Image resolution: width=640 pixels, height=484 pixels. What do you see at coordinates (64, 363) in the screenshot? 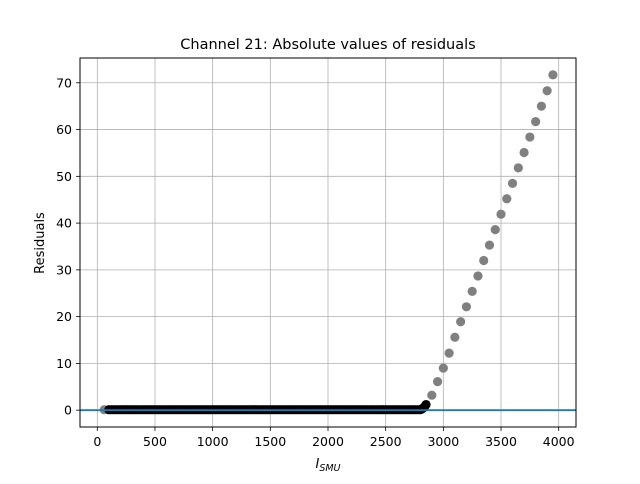
I see `y-tick-label: 10` at bounding box center [64, 363].